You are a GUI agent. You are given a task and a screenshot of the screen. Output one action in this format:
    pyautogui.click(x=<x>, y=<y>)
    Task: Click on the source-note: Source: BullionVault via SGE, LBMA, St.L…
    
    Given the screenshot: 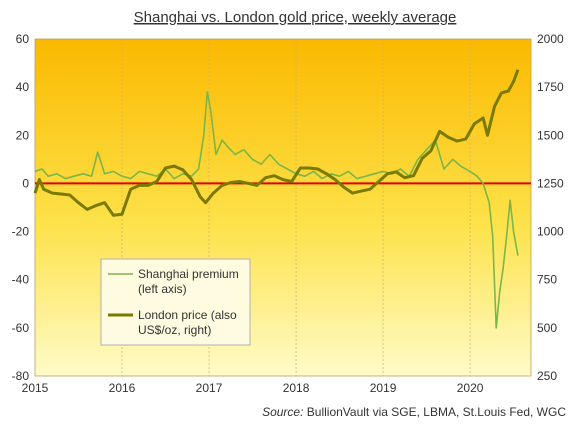 What is the action you would take?
    pyautogui.click(x=414, y=412)
    